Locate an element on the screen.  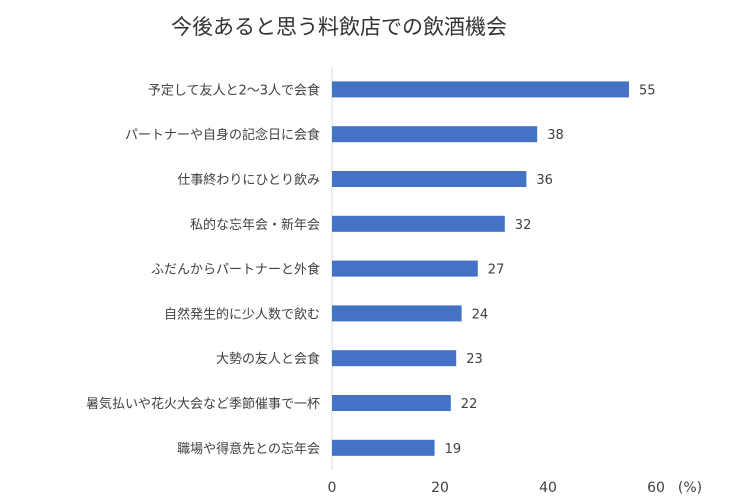
category-label-3: 仕事終わりにひとり飲み is located at coordinates (248, 180).